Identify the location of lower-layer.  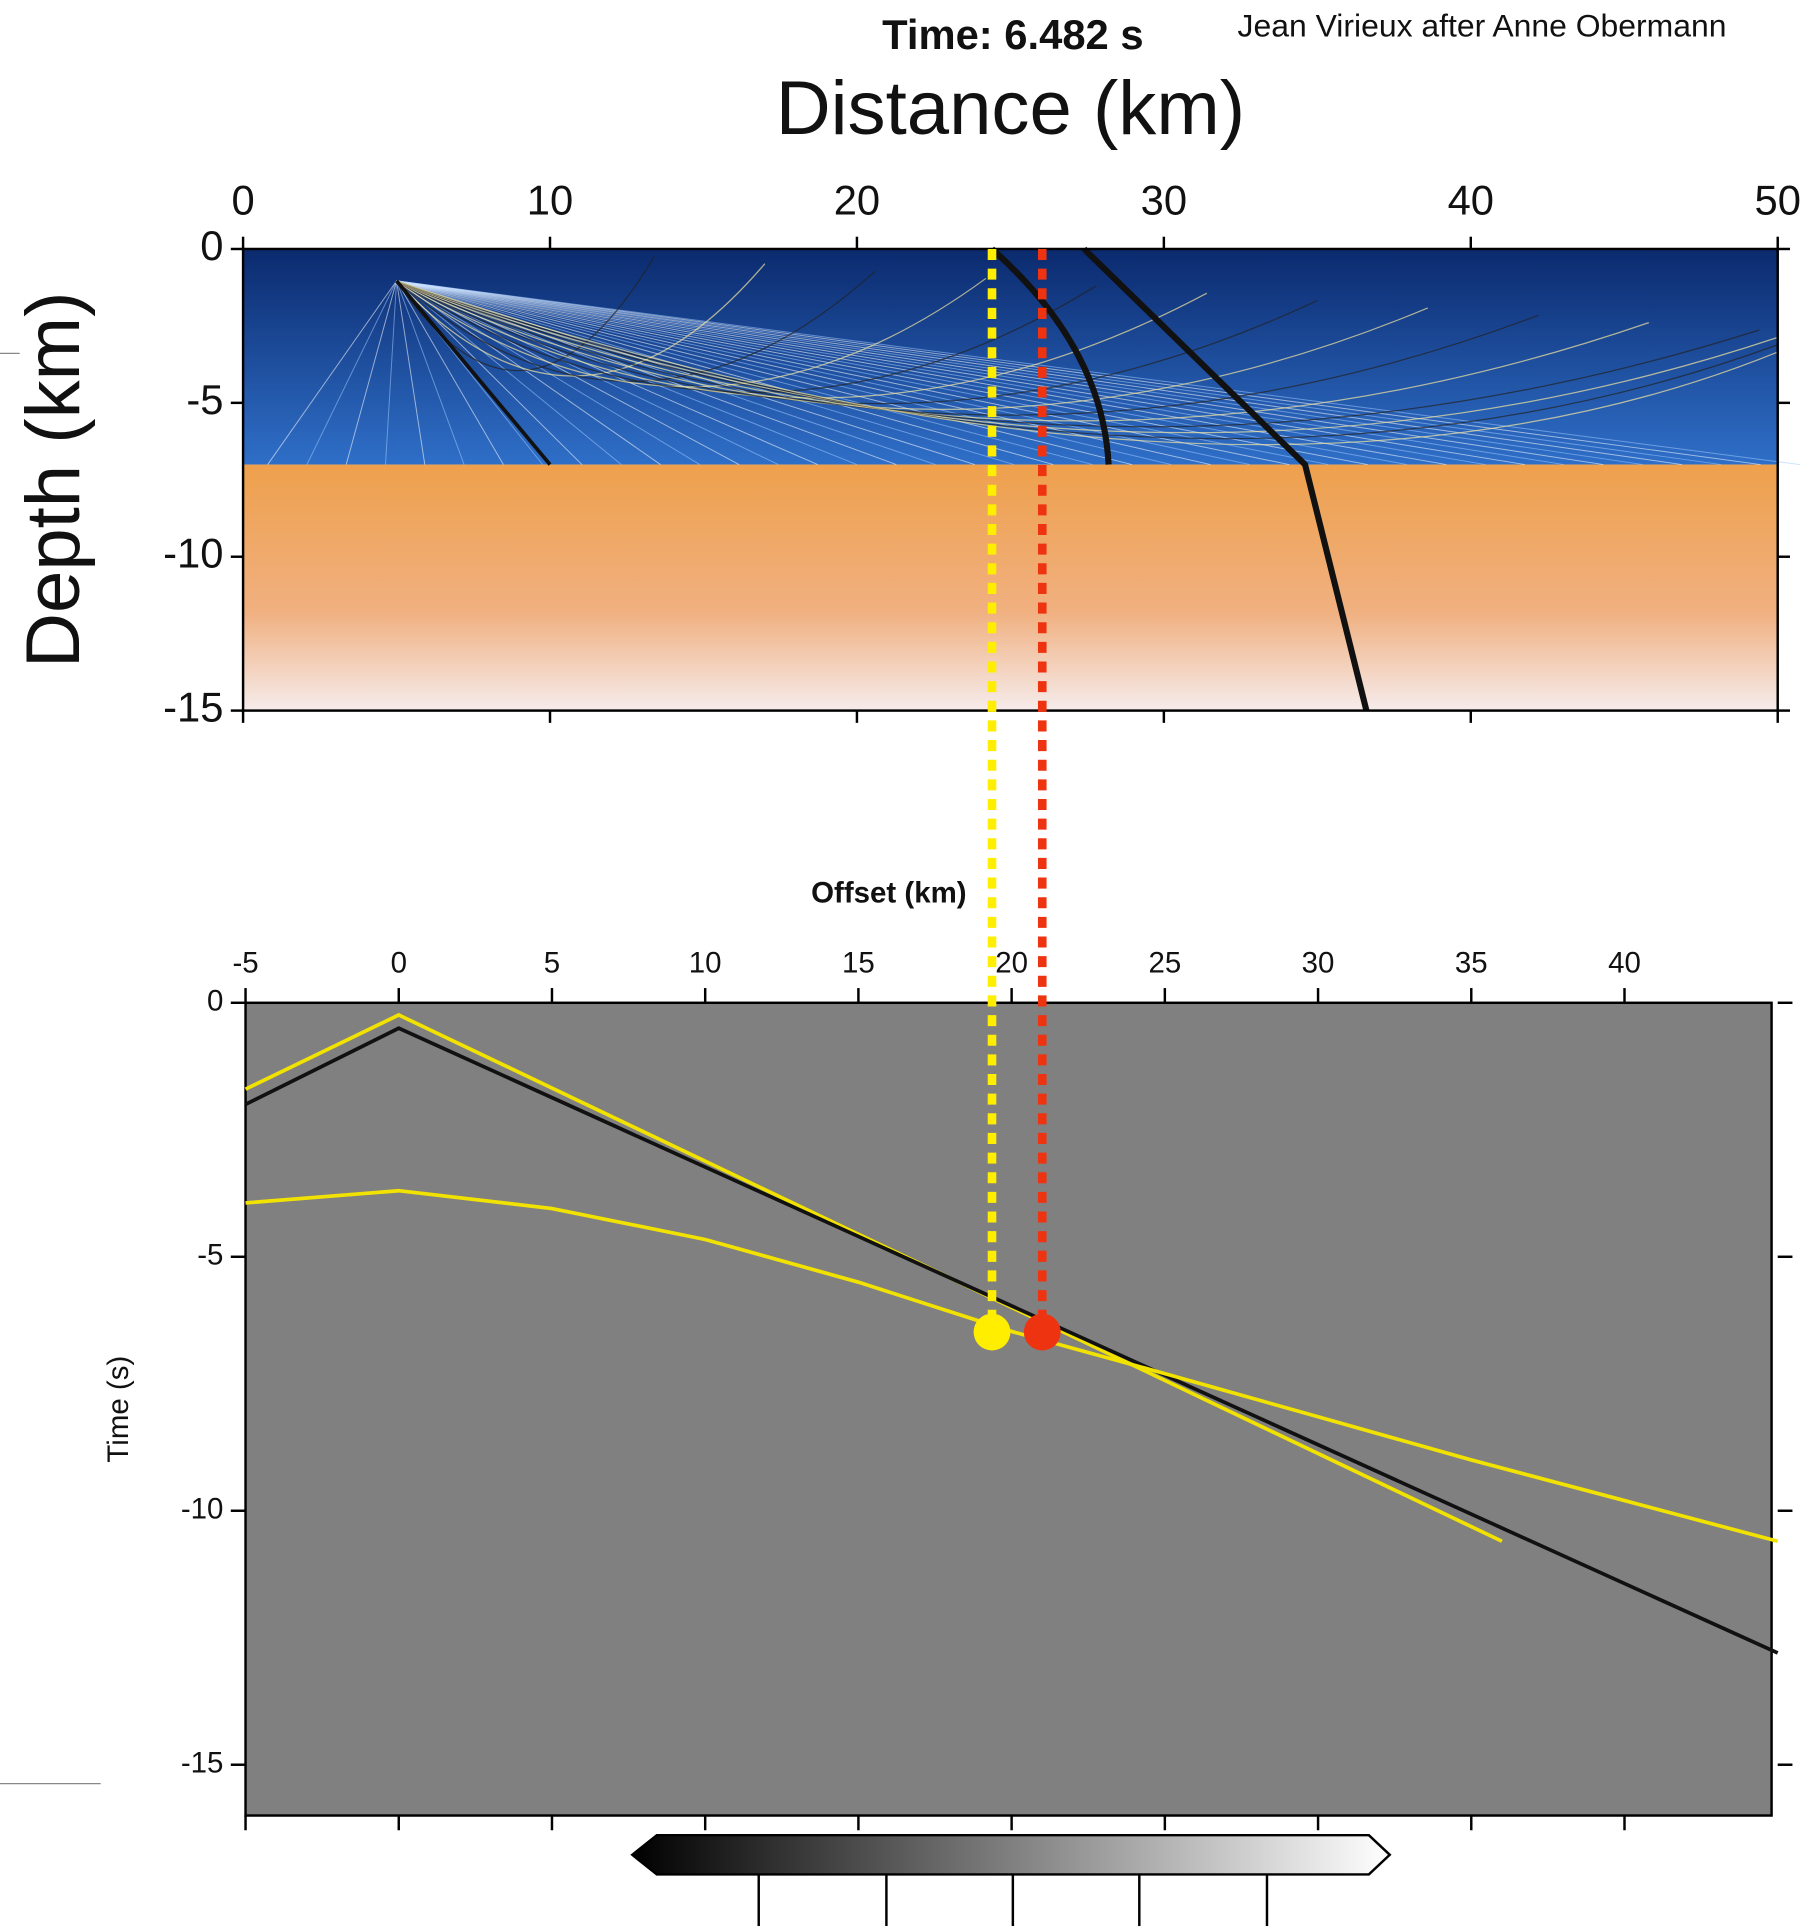
(1010, 587).